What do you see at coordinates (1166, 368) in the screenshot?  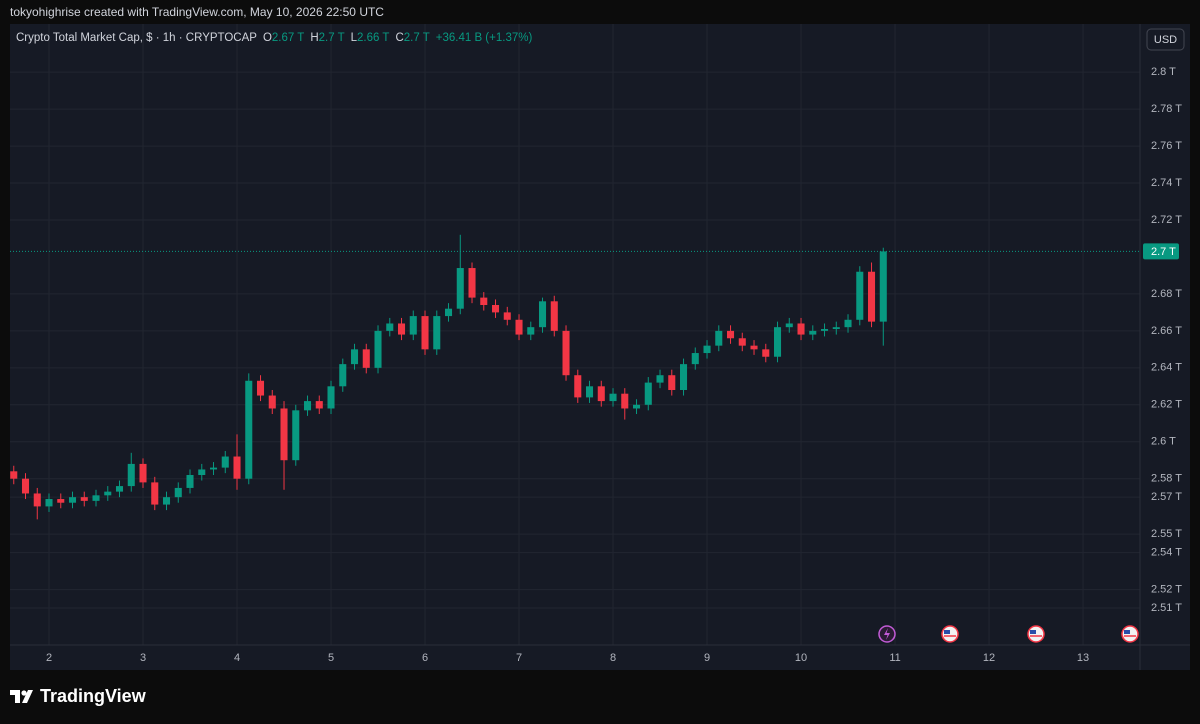 I see `y-tick-label: 2.64 T` at bounding box center [1166, 368].